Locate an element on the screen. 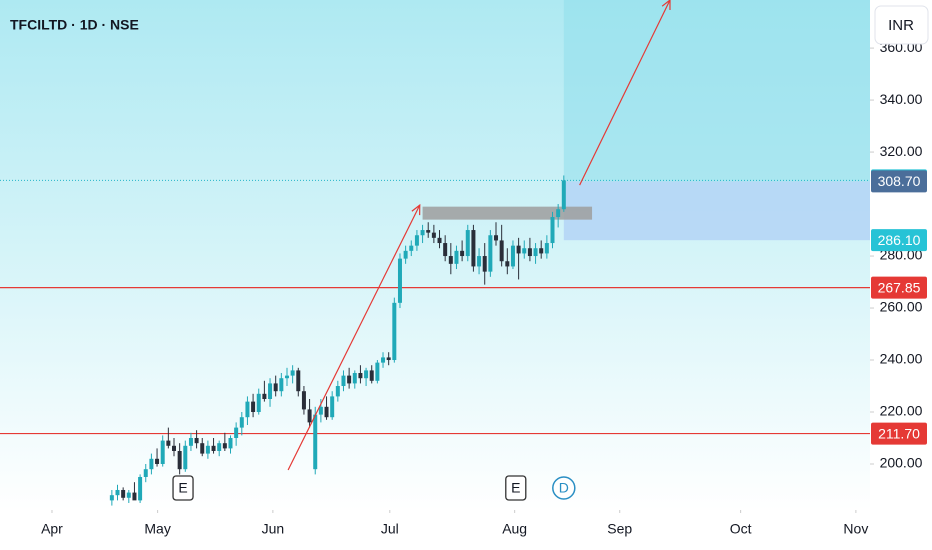 This screenshot has width=932, height=550. x-tick-label: Jul is located at coordinates (390, 529).